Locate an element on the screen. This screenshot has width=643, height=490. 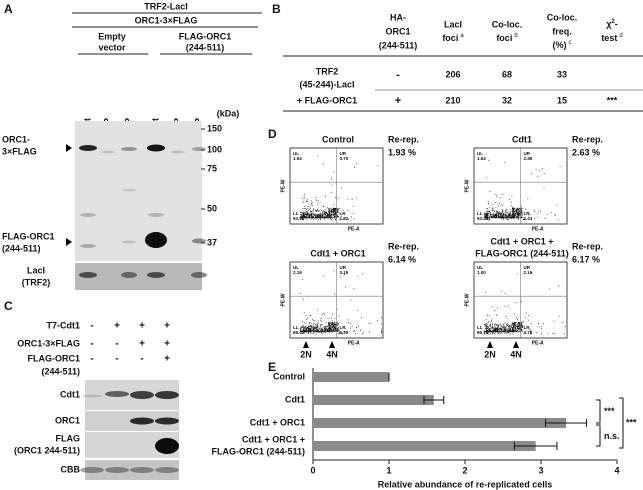
marker-label: 37 is located at coordinates (212, 242).